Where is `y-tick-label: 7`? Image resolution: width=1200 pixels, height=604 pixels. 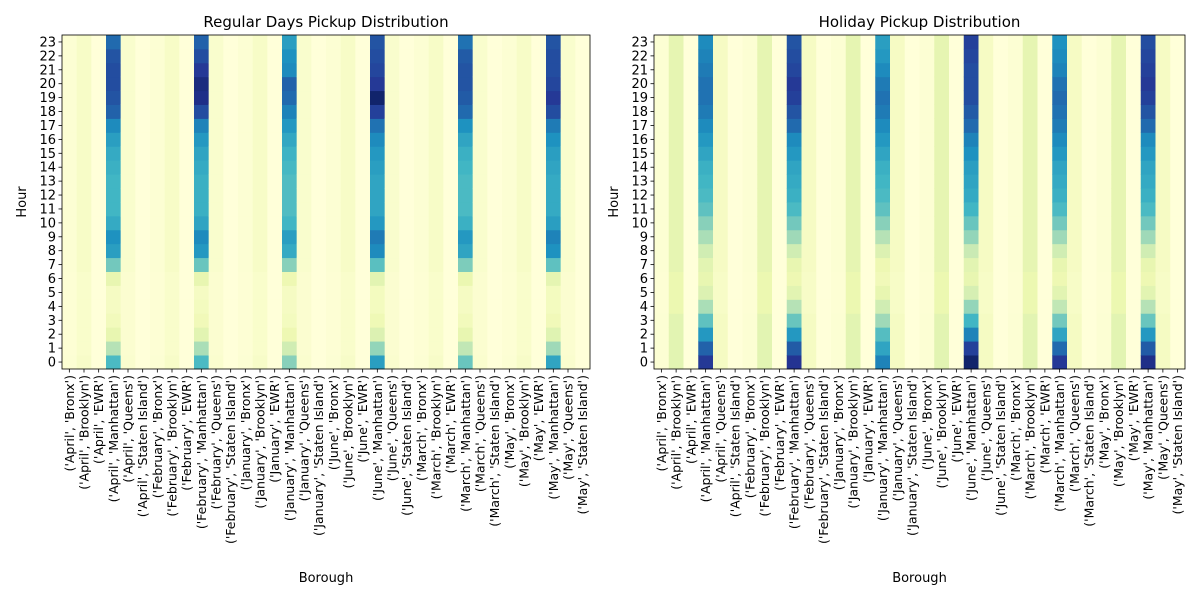
y-tick-label: 7 is located at coordinates (52, 265).